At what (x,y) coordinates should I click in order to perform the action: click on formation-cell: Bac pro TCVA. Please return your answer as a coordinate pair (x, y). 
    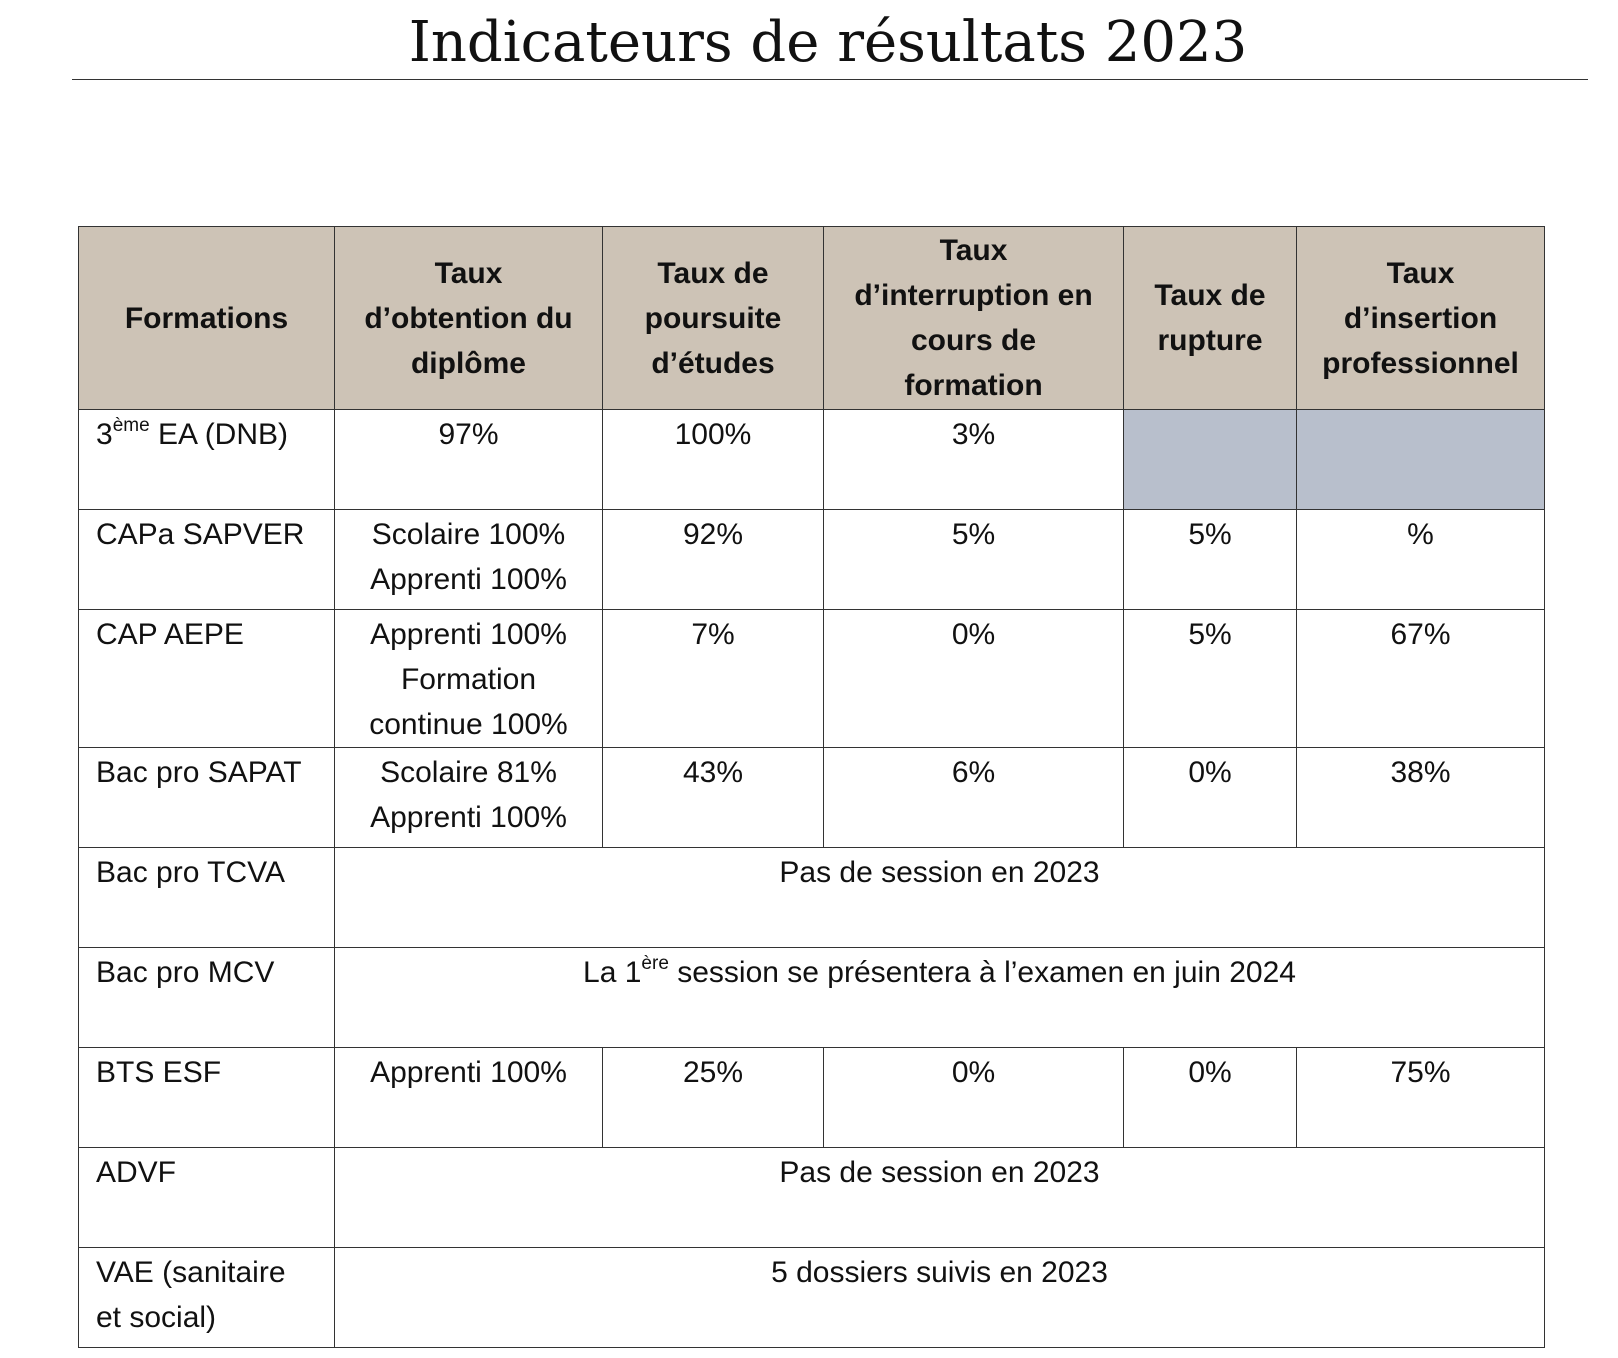
    Looking at the image, I should click on (206, 897).